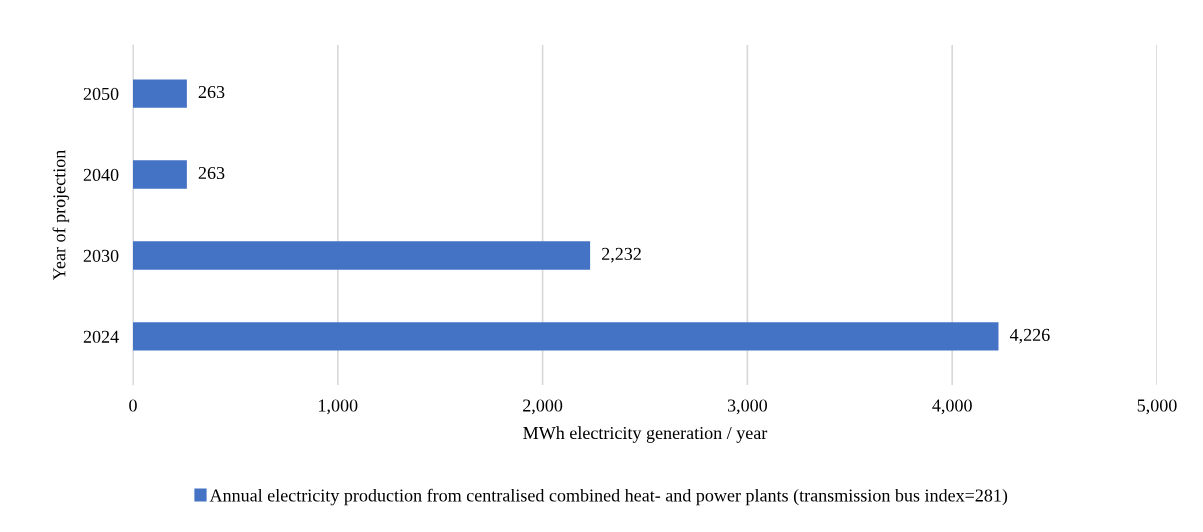 The height and width of the screenshot is (532, 1203). What do you see at coordinates (952, 407) in the screenshot?
I see `x-tick-label: 4,000` at bounding box center [952, 407].